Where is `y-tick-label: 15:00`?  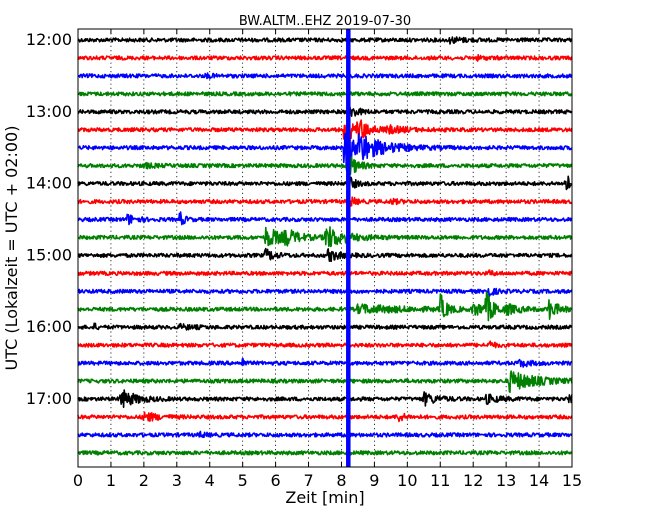
y-tick-label: 15:00 is located at coordinates (49, 254).